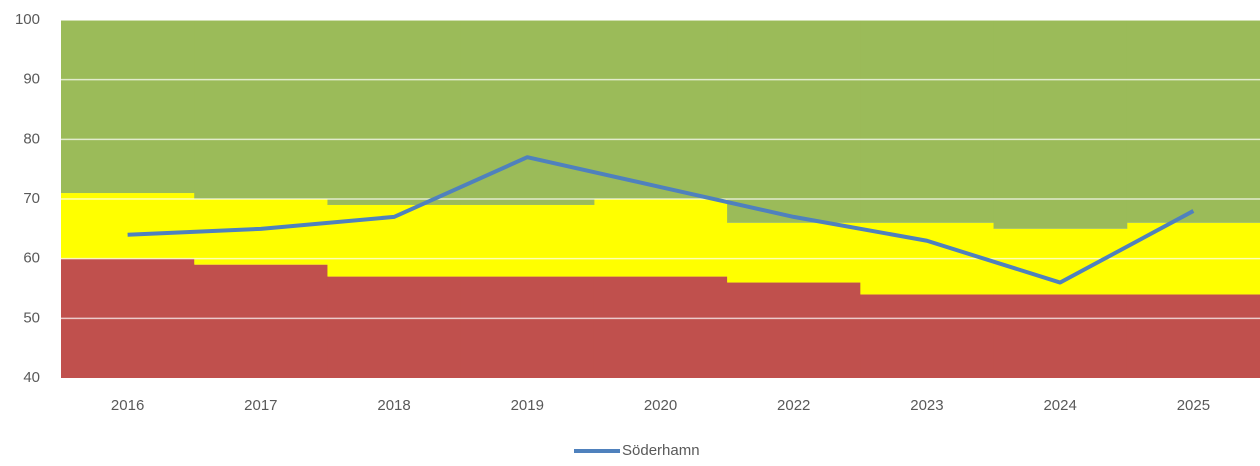 This screenshot has width=1260, height=466. What do you see at coordinates (527, 405) in the screenshot?
I see `x-tick-label: 2019` at bounding box center [527, 405].